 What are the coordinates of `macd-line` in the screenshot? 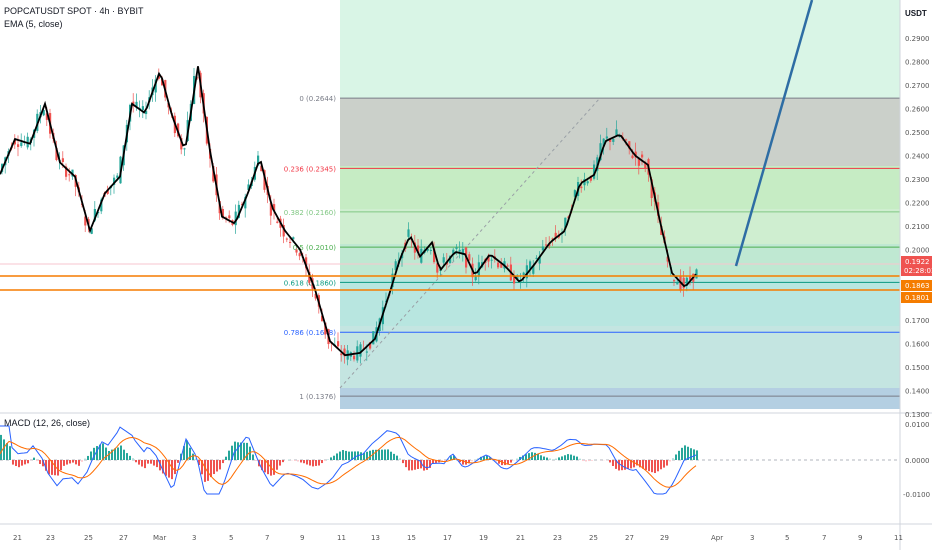 It's located at (348, 460).